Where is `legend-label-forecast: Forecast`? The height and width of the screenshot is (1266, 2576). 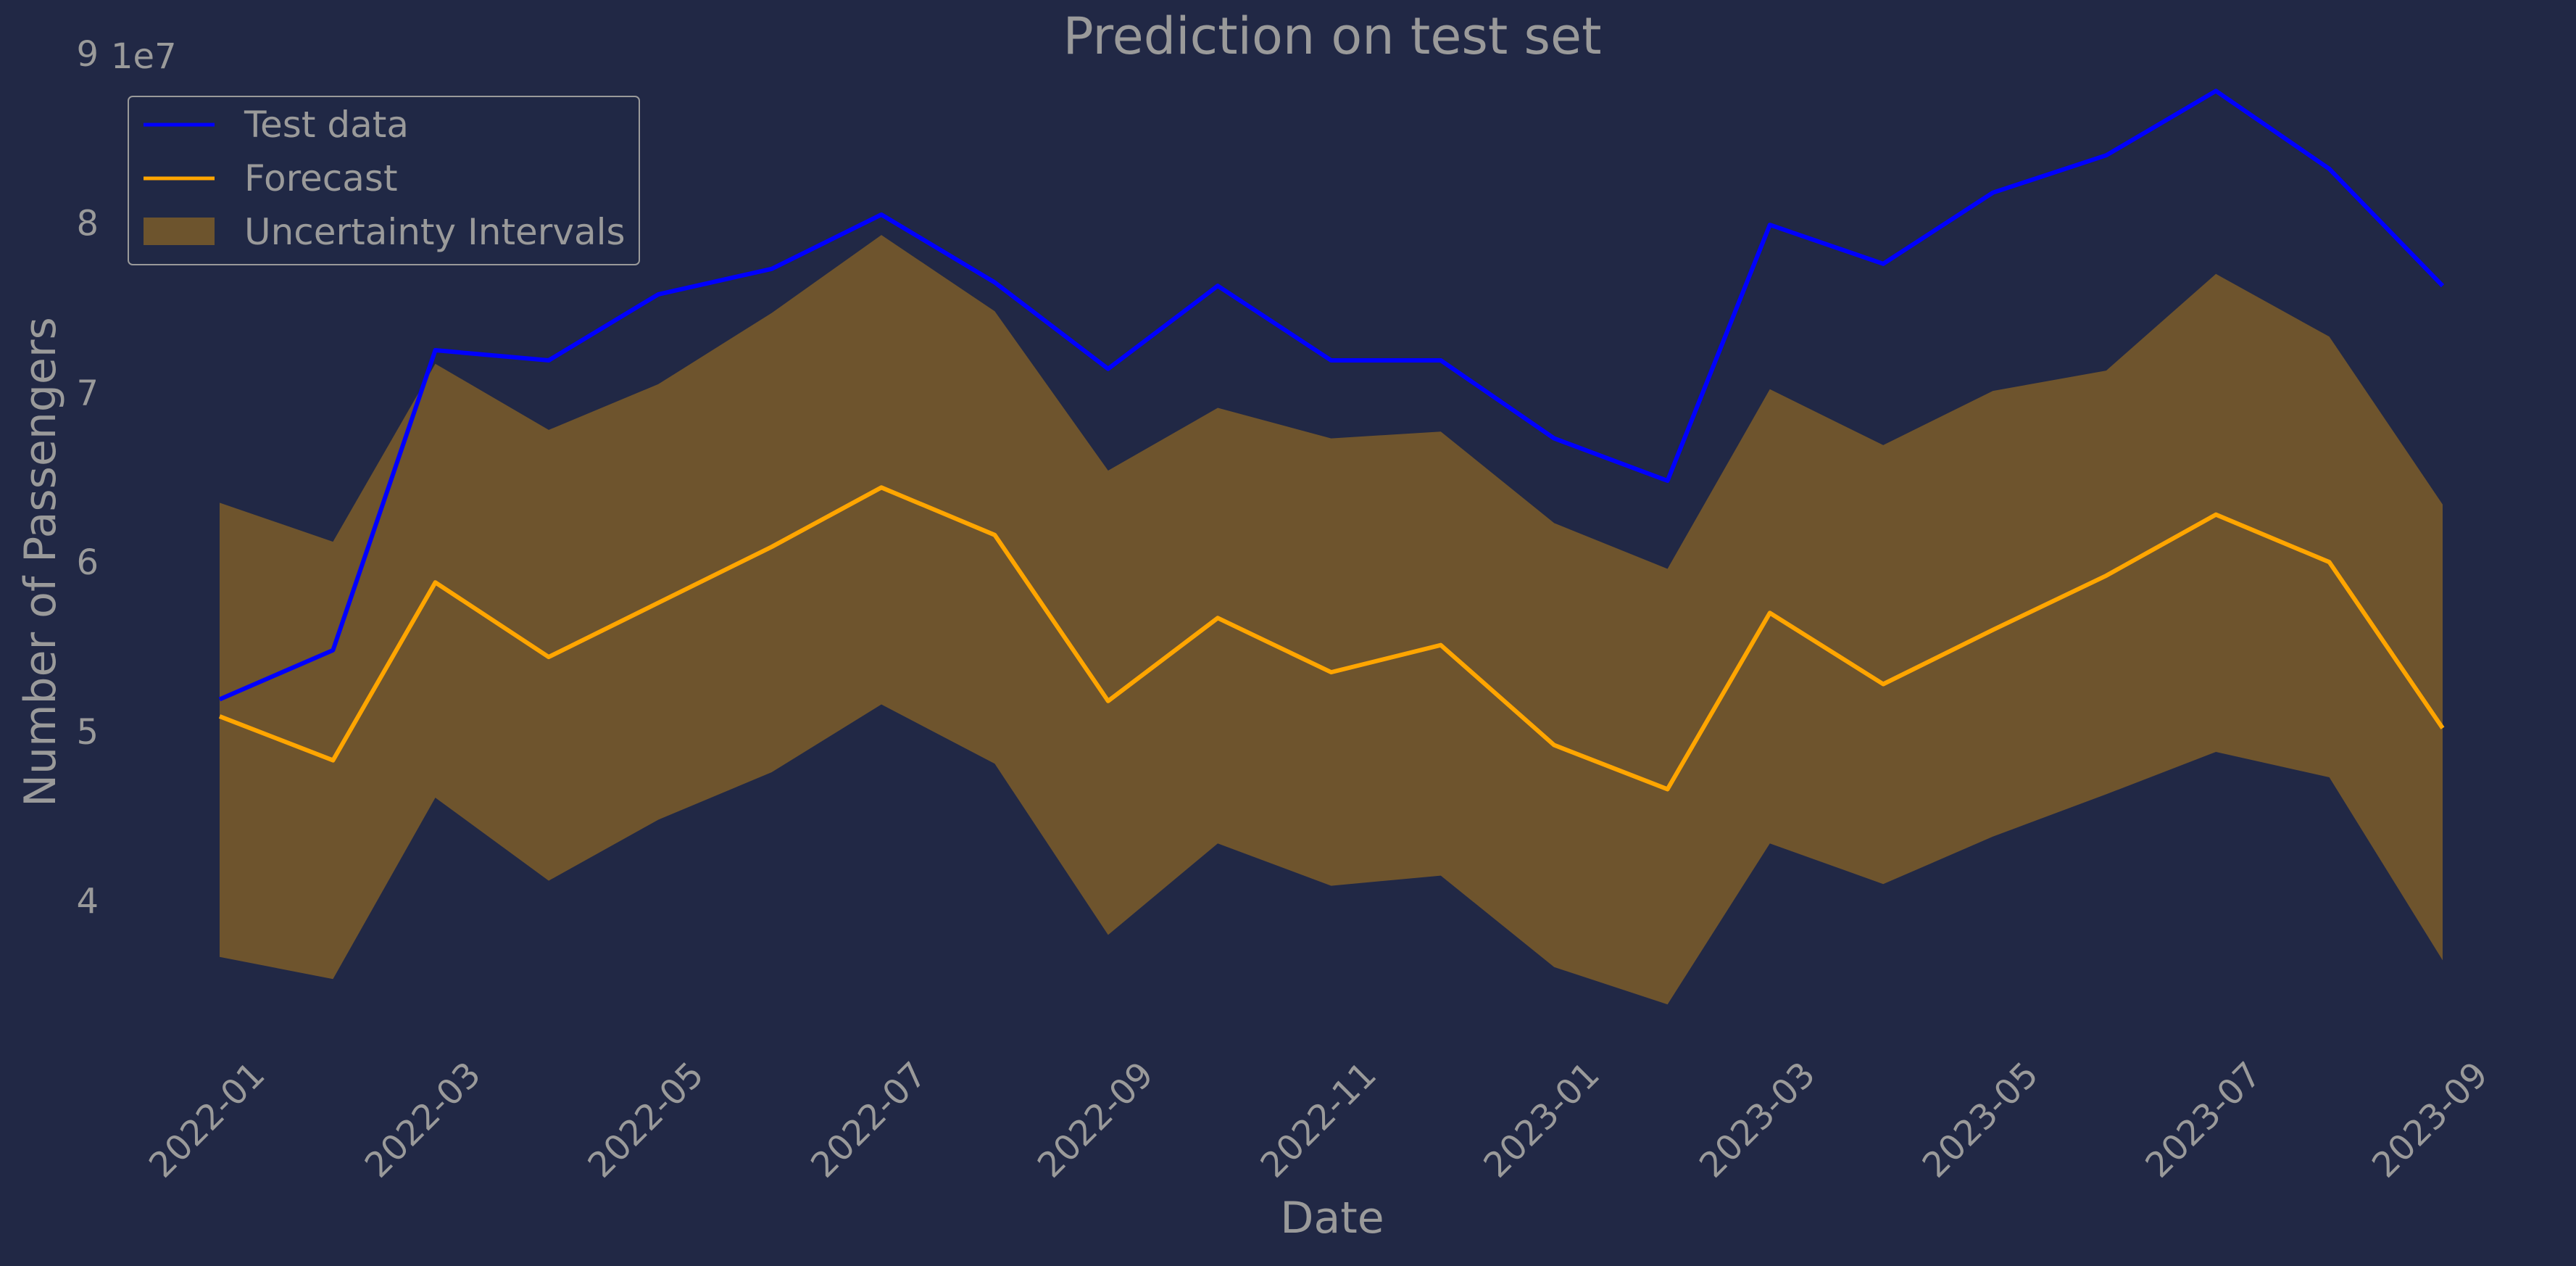 legend-label-forecast: Forecast is located at coordinates (321, 178).